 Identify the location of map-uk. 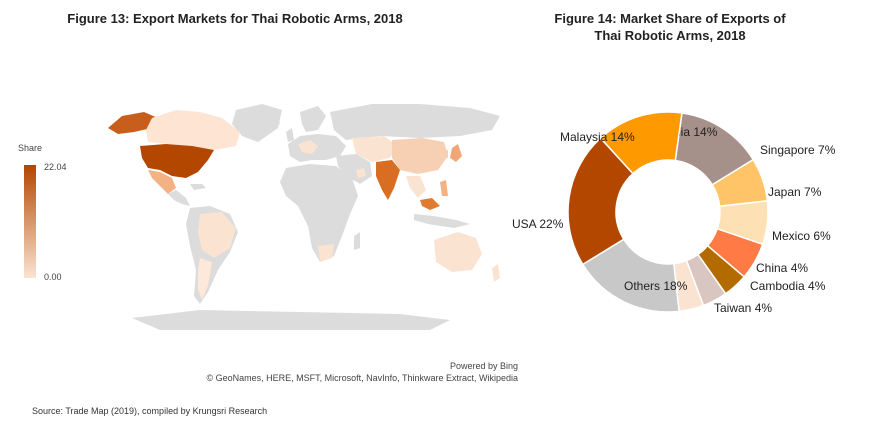
(290, 135).